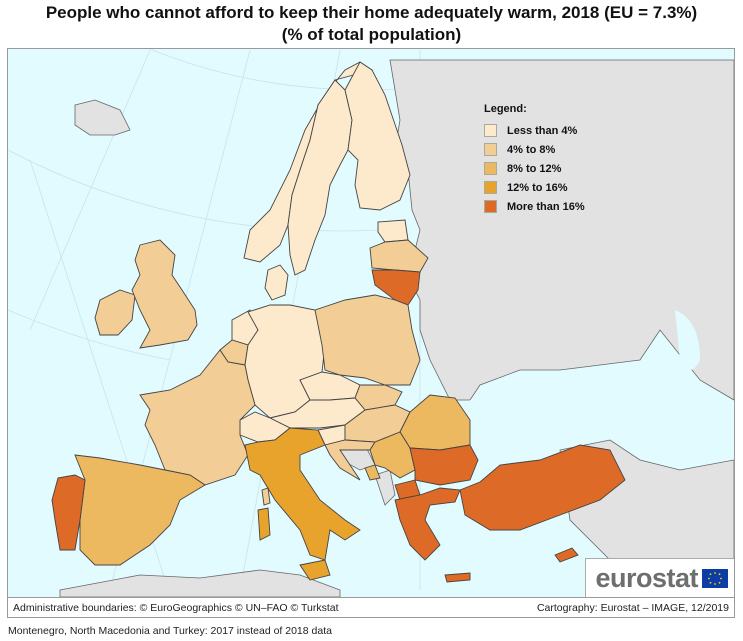  I want to click on legend-label: 4% to 8%, so click(531, 149).